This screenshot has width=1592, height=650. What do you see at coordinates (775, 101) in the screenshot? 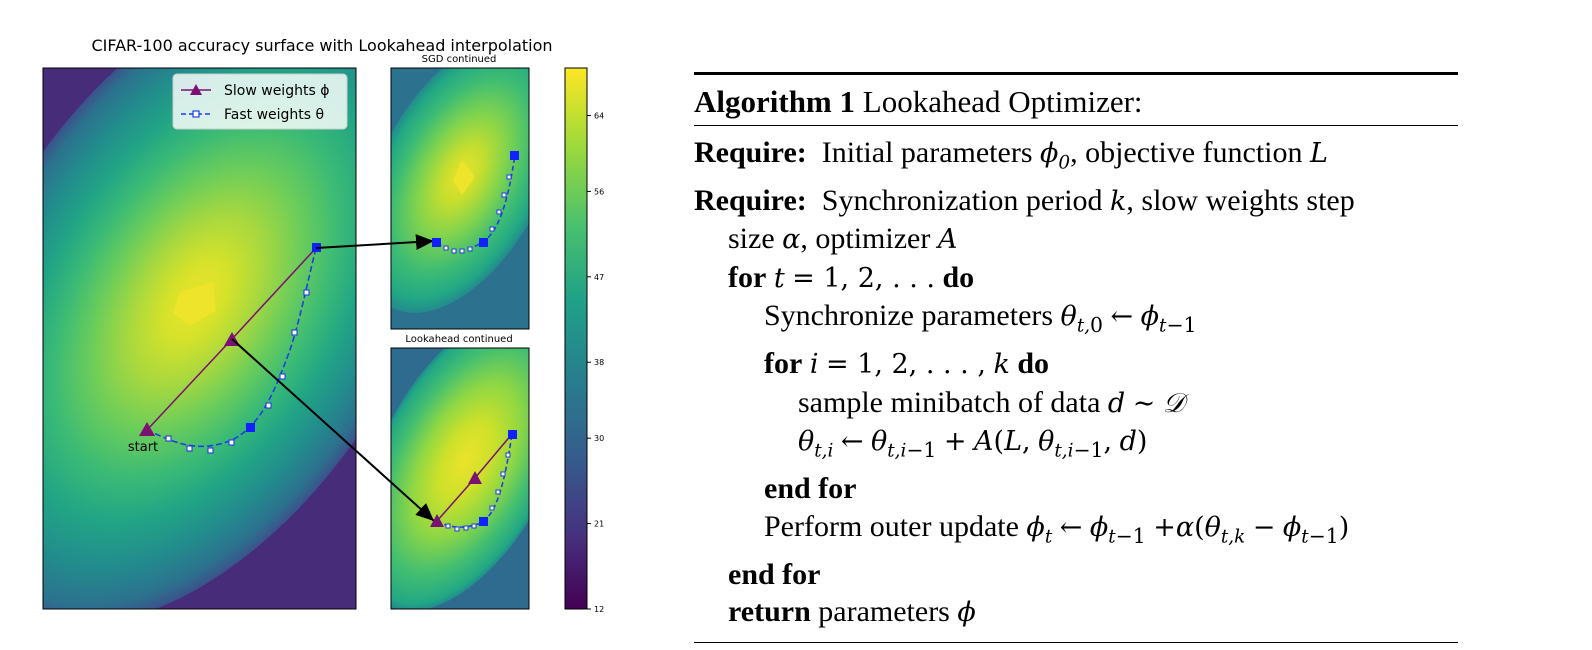
I see `algorithm-number: Algorithm 1` at bounding box center [775, 101].